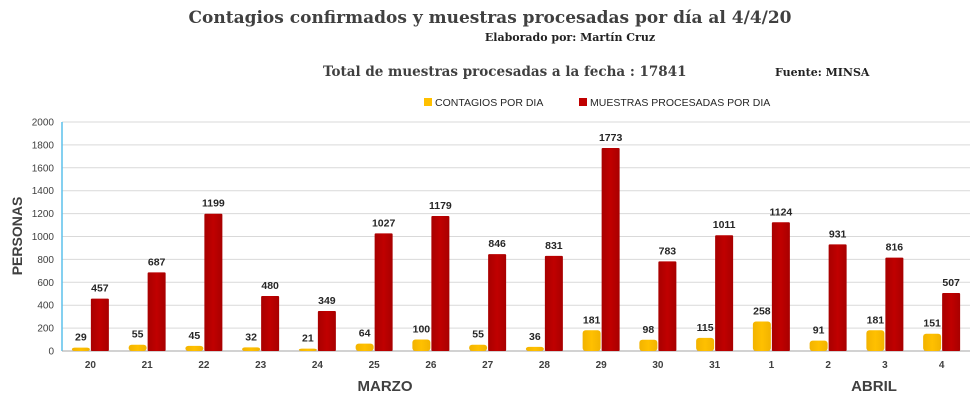 The width and height of the screenshot is (980, 402). What do you see at coordinates (828, 365) in the screenshot?
I see `x-tick-label: 2` at bounding box center [828, 365].